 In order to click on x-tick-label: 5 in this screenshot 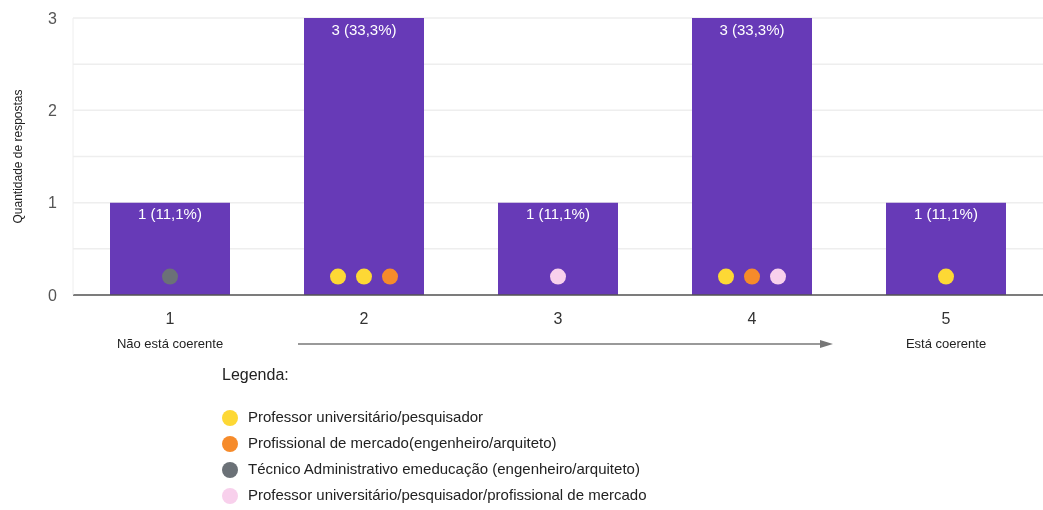, I will do `click(946, 319)`.